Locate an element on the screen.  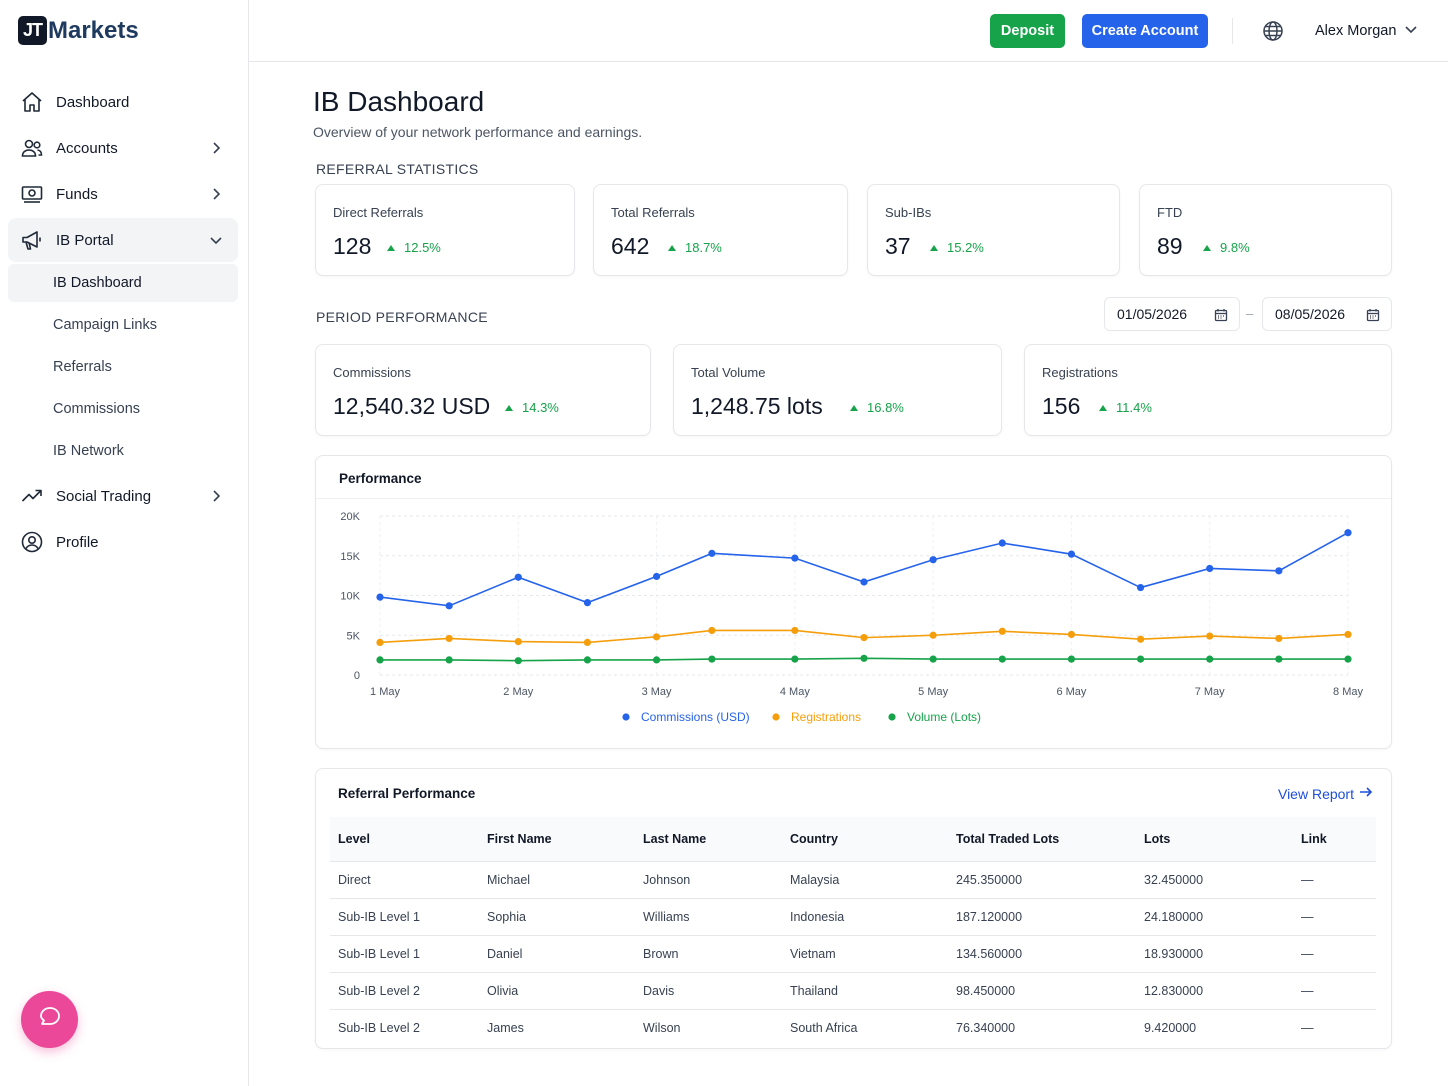
cell-first-name: Michael is located at coordinates (557, 880).